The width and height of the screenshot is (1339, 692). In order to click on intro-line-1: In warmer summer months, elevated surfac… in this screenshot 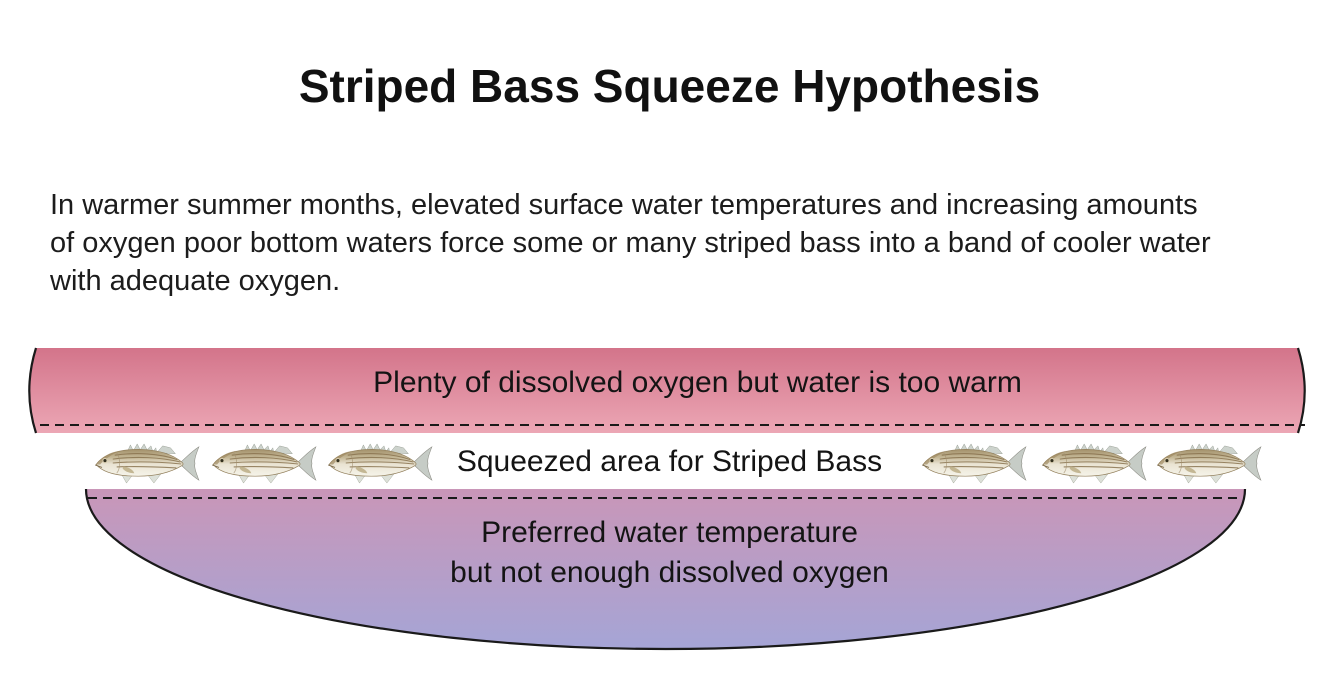, I will do `click(624, 205)`.